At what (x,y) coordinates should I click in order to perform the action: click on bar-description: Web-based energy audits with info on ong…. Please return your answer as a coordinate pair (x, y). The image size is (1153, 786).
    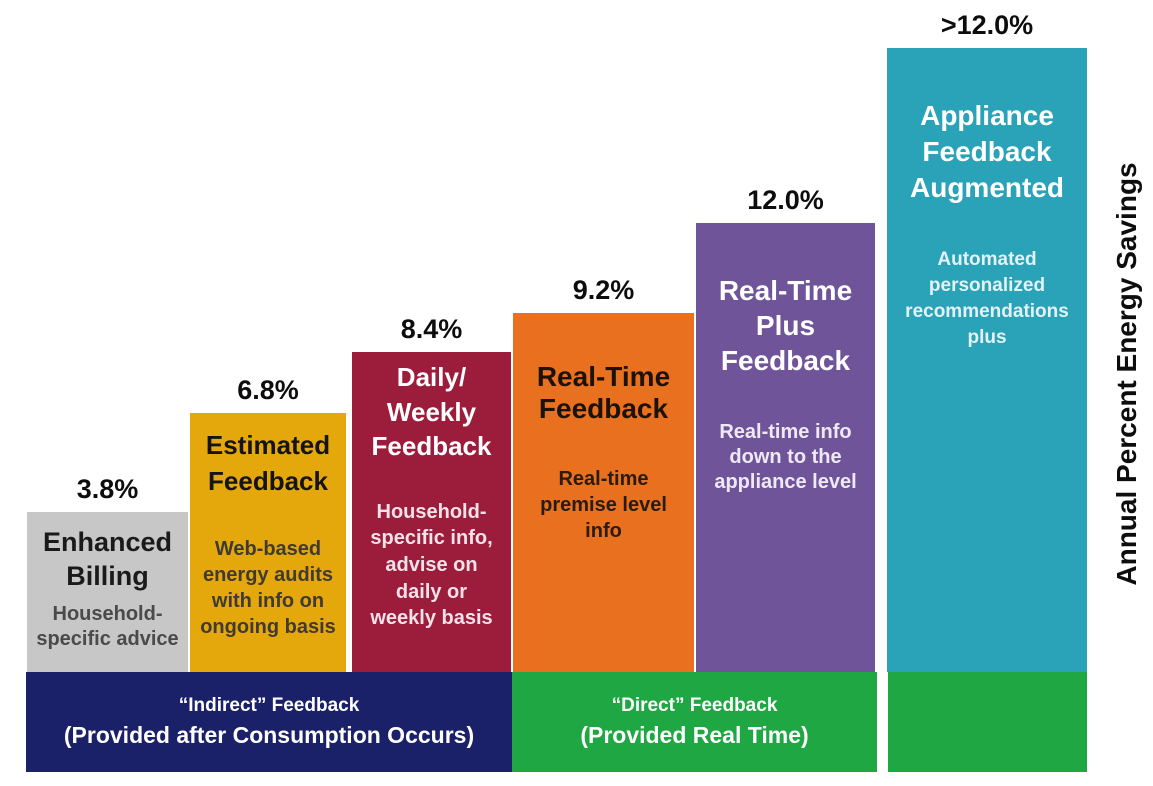
    Looking at the image, I should click on (268, 587).